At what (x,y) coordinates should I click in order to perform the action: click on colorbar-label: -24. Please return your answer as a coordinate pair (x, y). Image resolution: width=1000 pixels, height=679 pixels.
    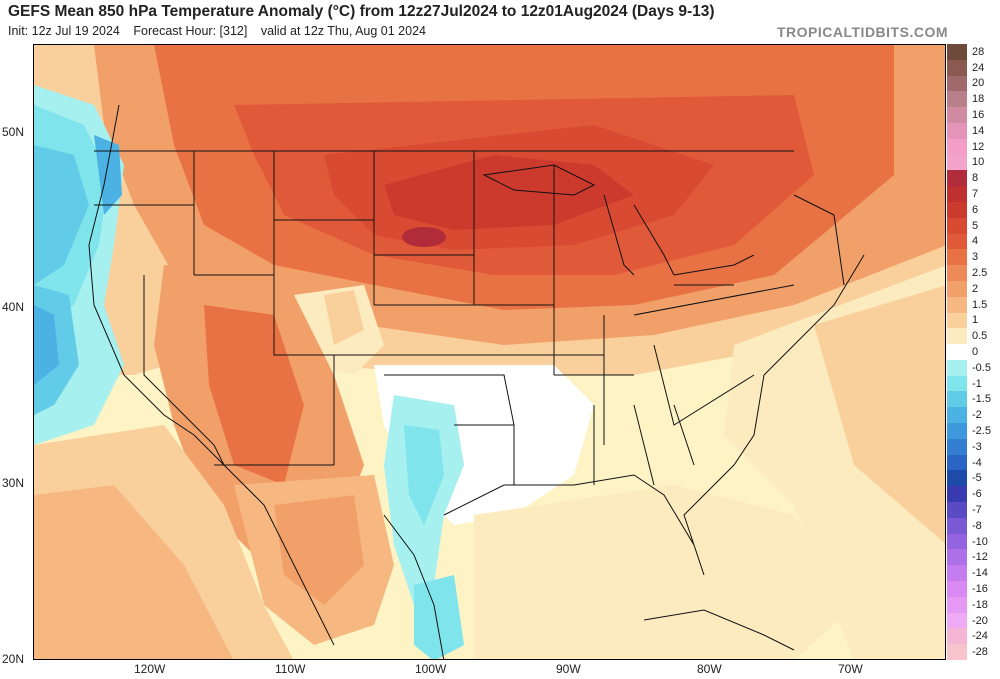
    Looking at the image, I should click on (980, 636).